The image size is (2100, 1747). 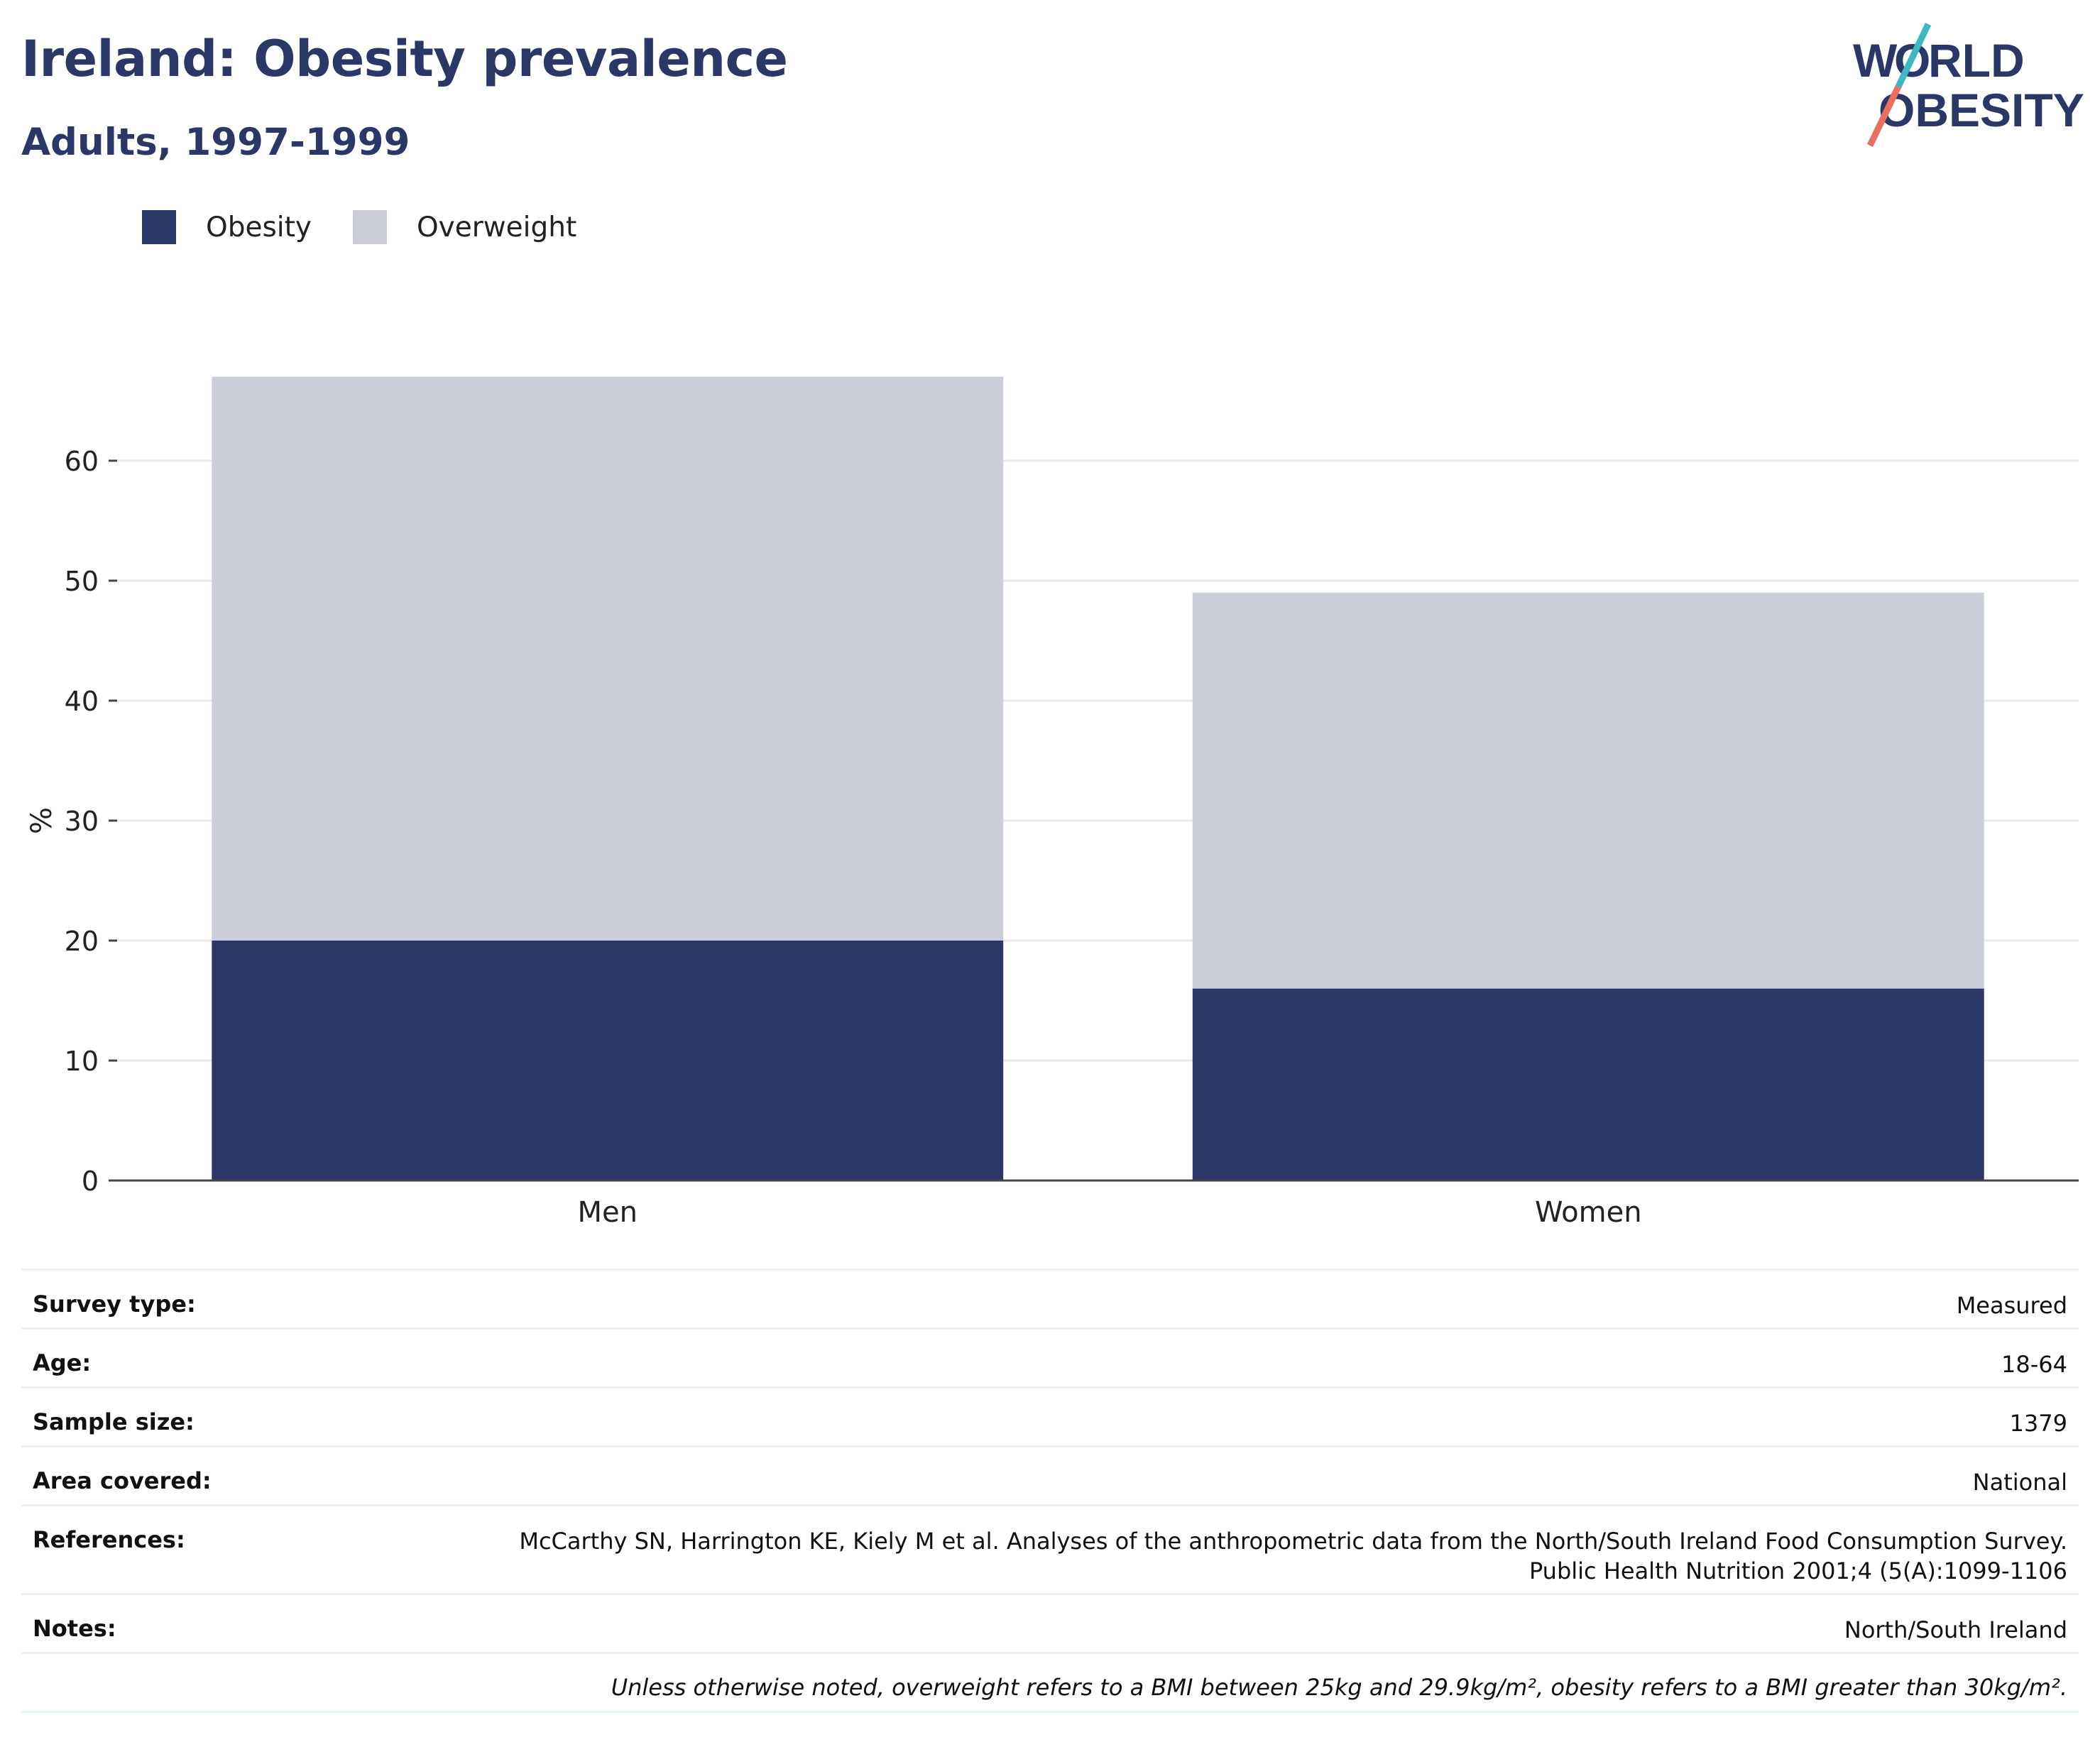 I want to click on y-tick-label: 30, so click(x=82, y=821).